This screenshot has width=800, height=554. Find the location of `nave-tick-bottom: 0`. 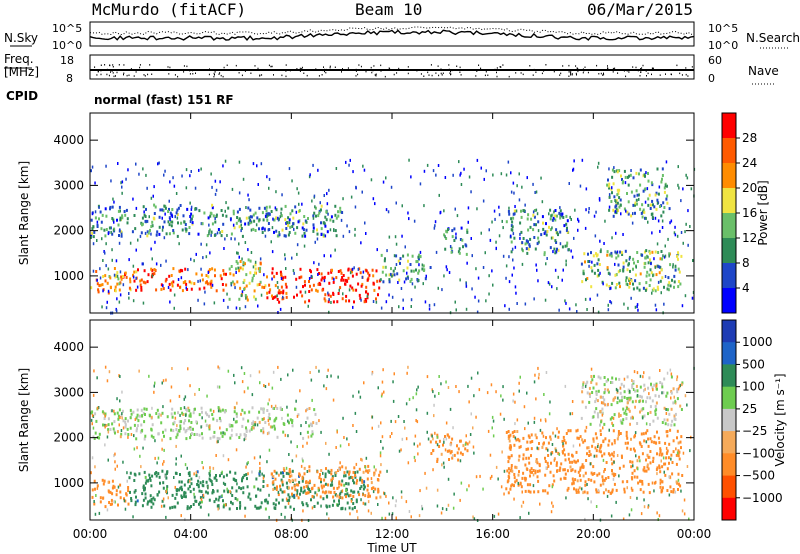

nave-tick-bottom: 0 is located at coordinates (711, 78).